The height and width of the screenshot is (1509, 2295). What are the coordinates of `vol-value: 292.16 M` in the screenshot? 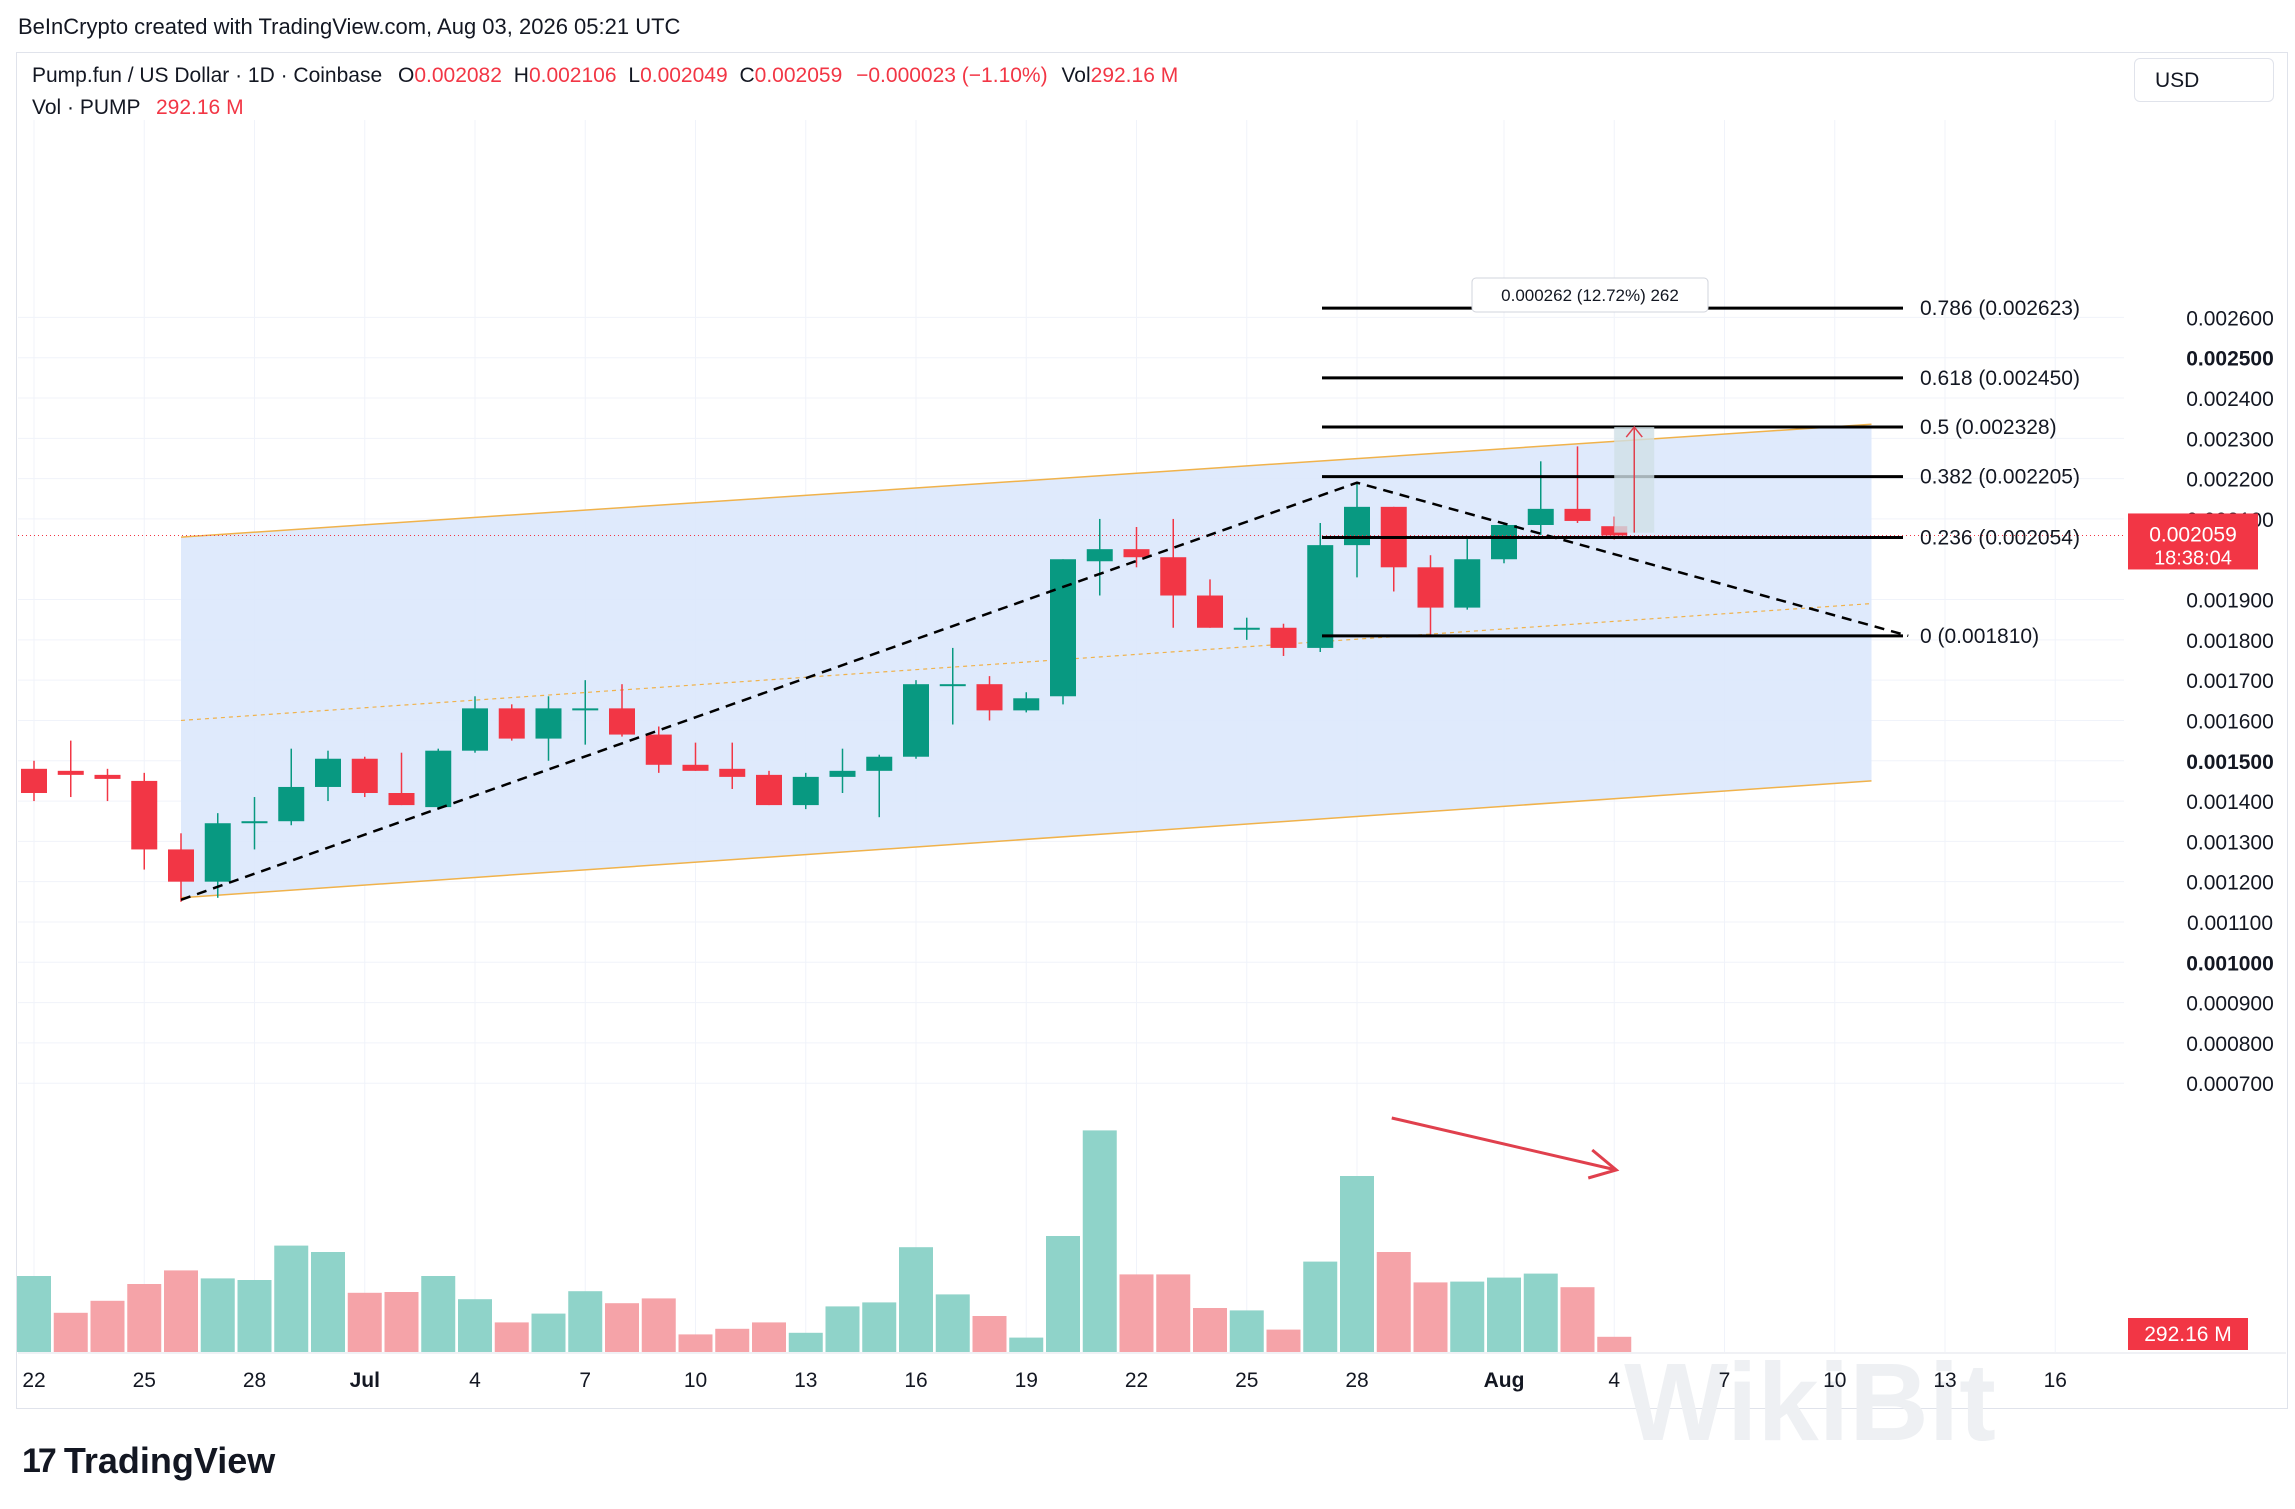 It's located at (1134, 75).